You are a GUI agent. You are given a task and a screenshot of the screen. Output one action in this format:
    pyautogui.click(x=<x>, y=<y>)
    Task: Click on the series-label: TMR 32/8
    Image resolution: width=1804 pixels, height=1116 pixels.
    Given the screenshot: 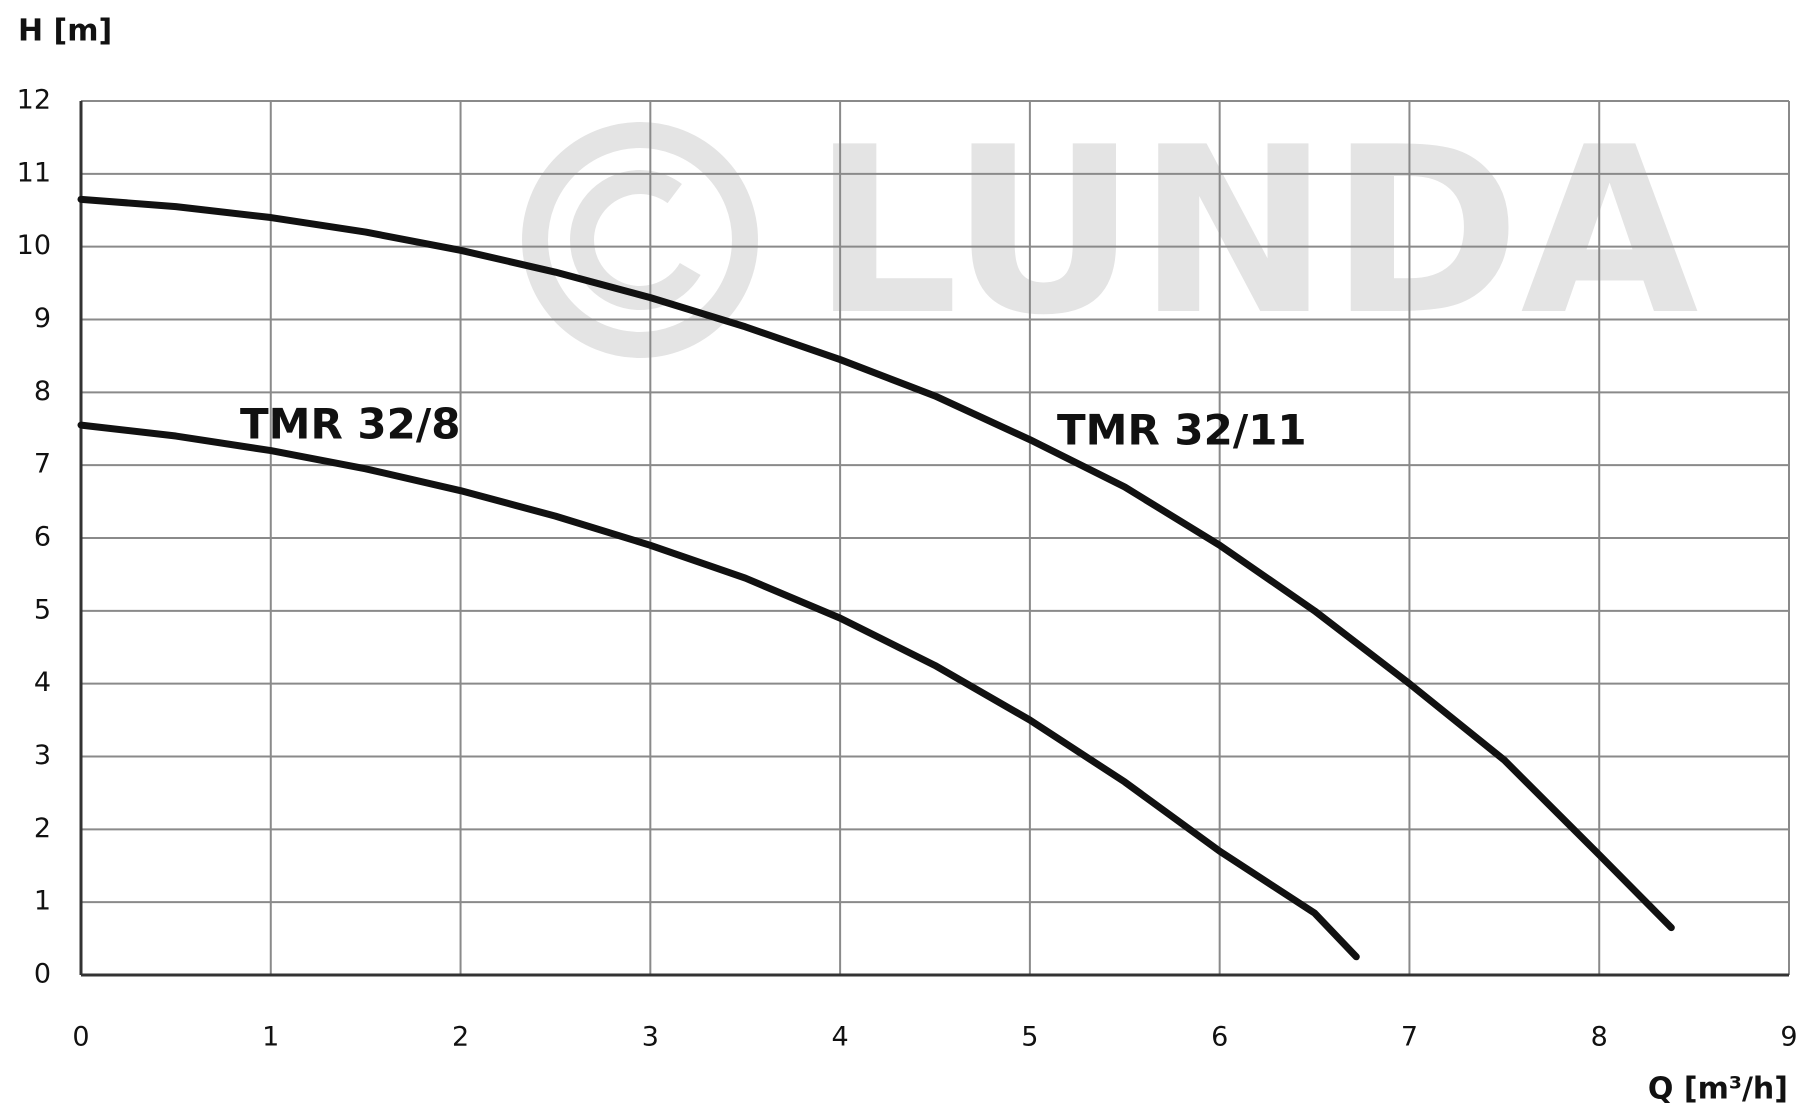 What is the action you would take?
    pyautogui.click(x=350, y=424)
    